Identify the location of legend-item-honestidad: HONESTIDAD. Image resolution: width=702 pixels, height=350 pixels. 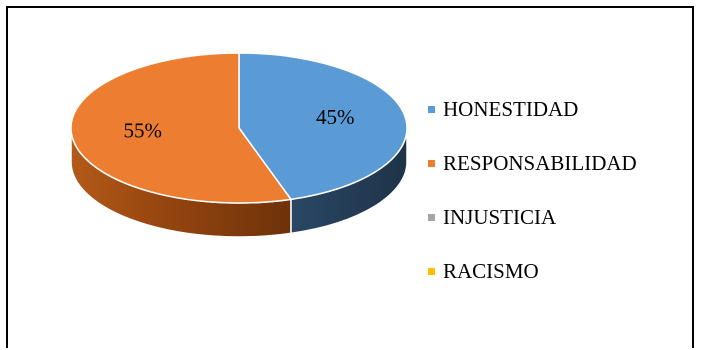
(532, 109).